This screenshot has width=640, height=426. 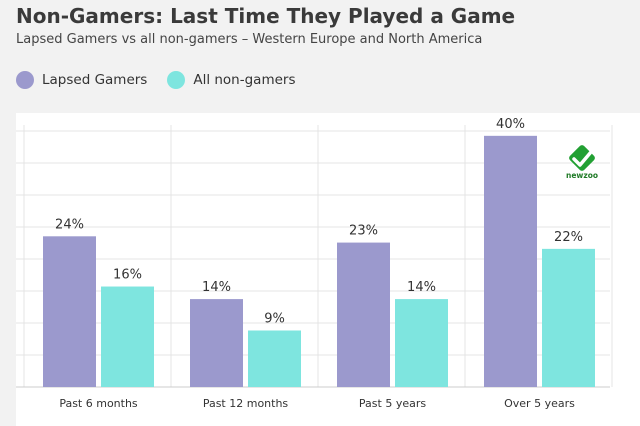 What do you see at coordinates (510, 124) in the screenshot?
I see `data-label: 40%` at bounding box center [510, 124].